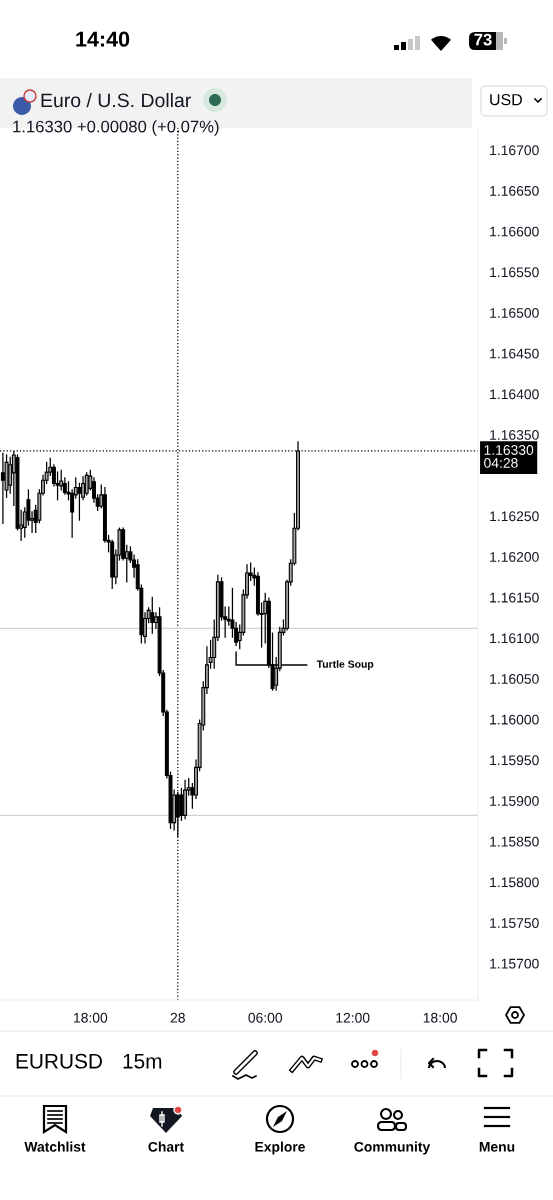 This screenshot has width=553, height=1200. What do you see at coordinates (514, 760) in the screenshot?
I see `y-tick-label: 1.15950` at bounding box center [514, 760].